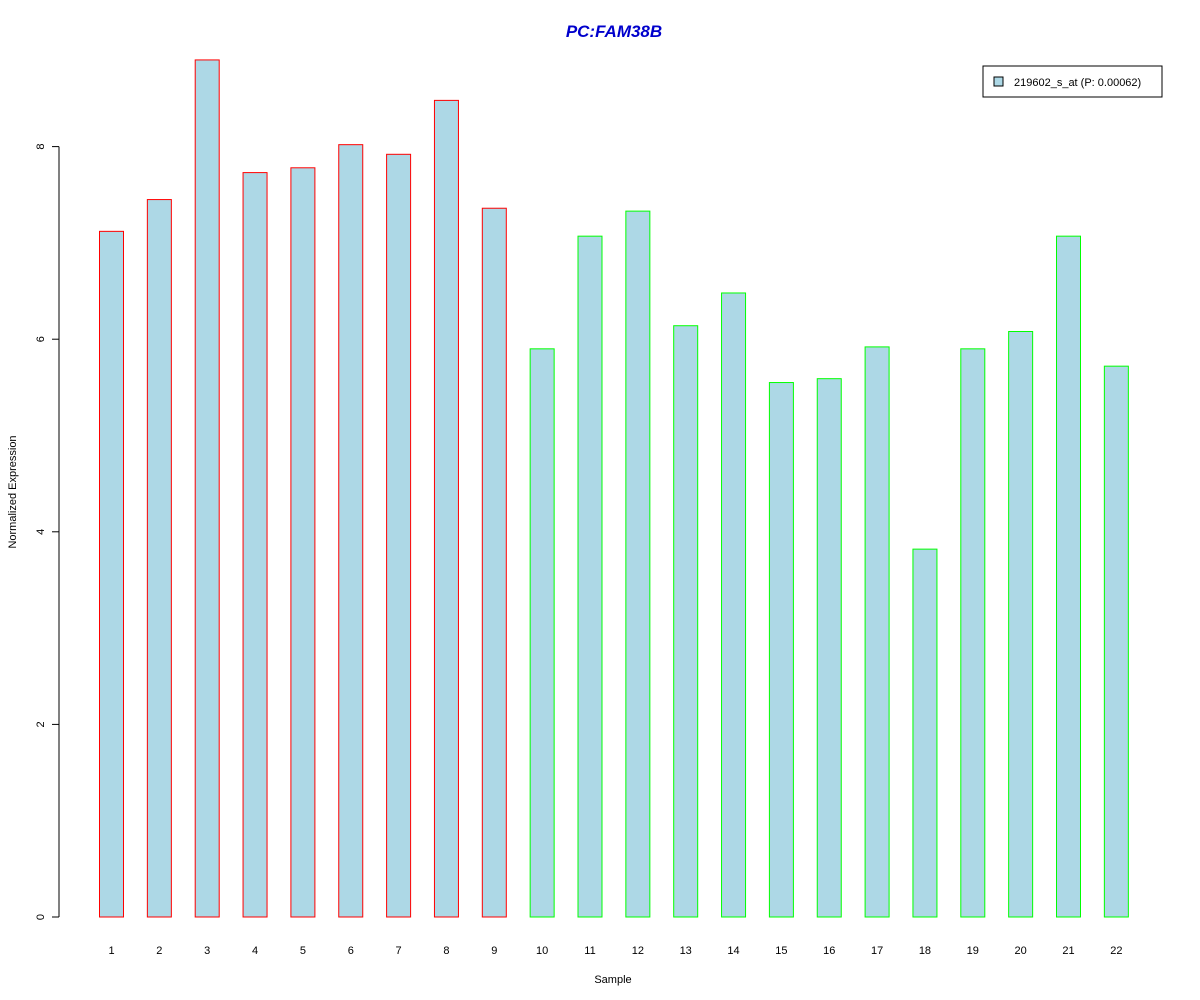  What do you see at coordinates (925, 951) in the screenshot?
I see `x-tick-label: 18` at bounding box center [925, 951].